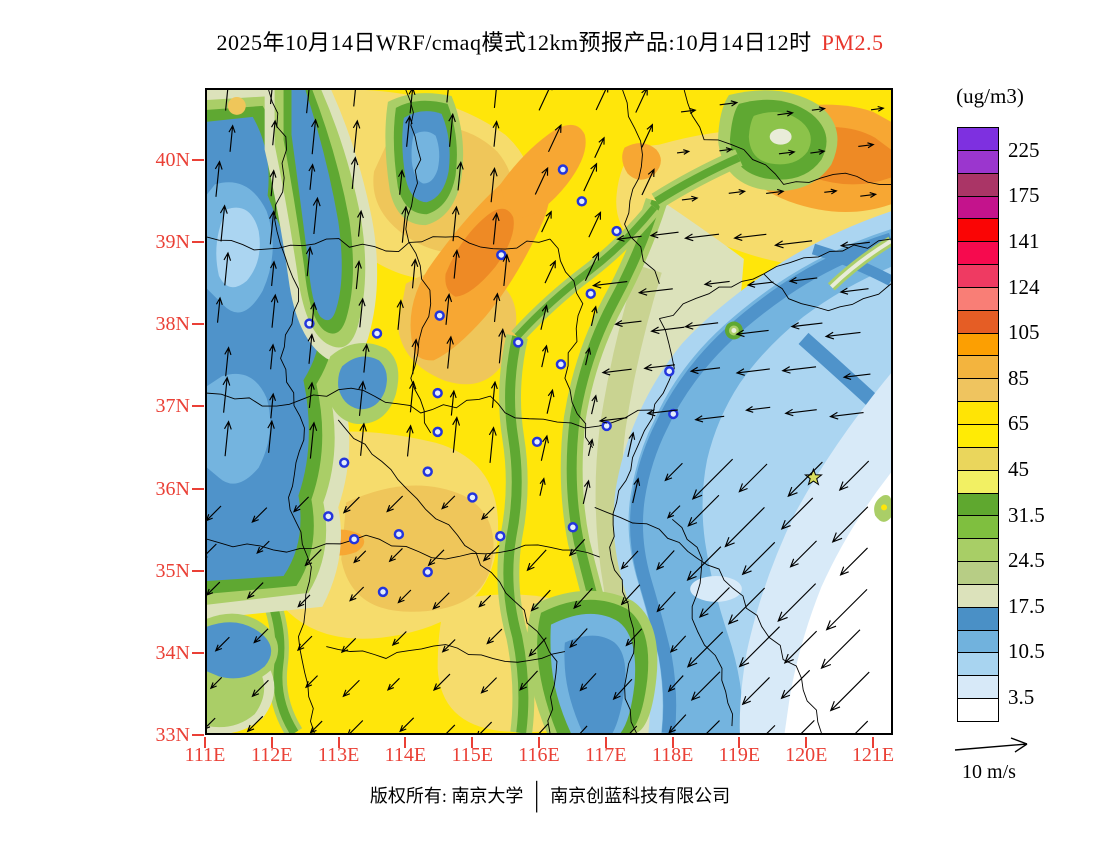 This screenshot has width=1100, height=850. I want to click on copyright-company: 南京创蓝科技有限公司, so click(640, 796).